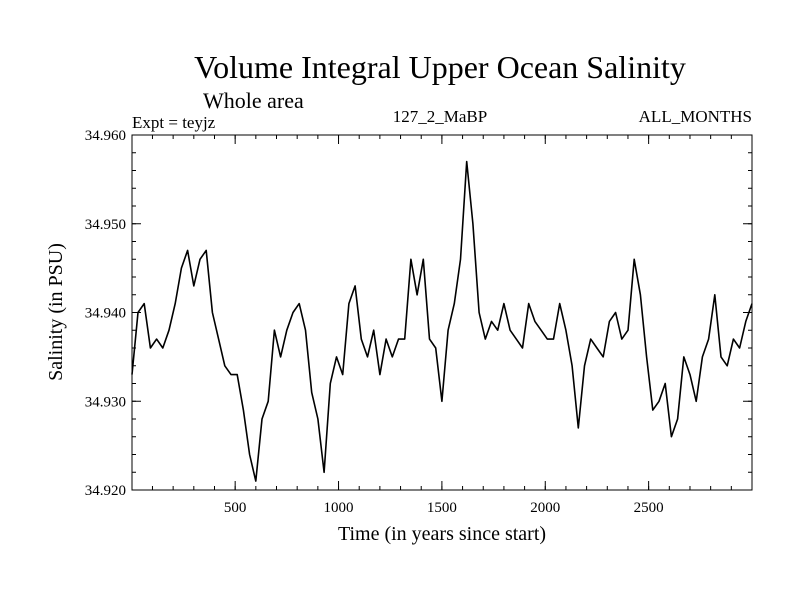  I want to click on x-tick-label: 2000, so click(545, 508).